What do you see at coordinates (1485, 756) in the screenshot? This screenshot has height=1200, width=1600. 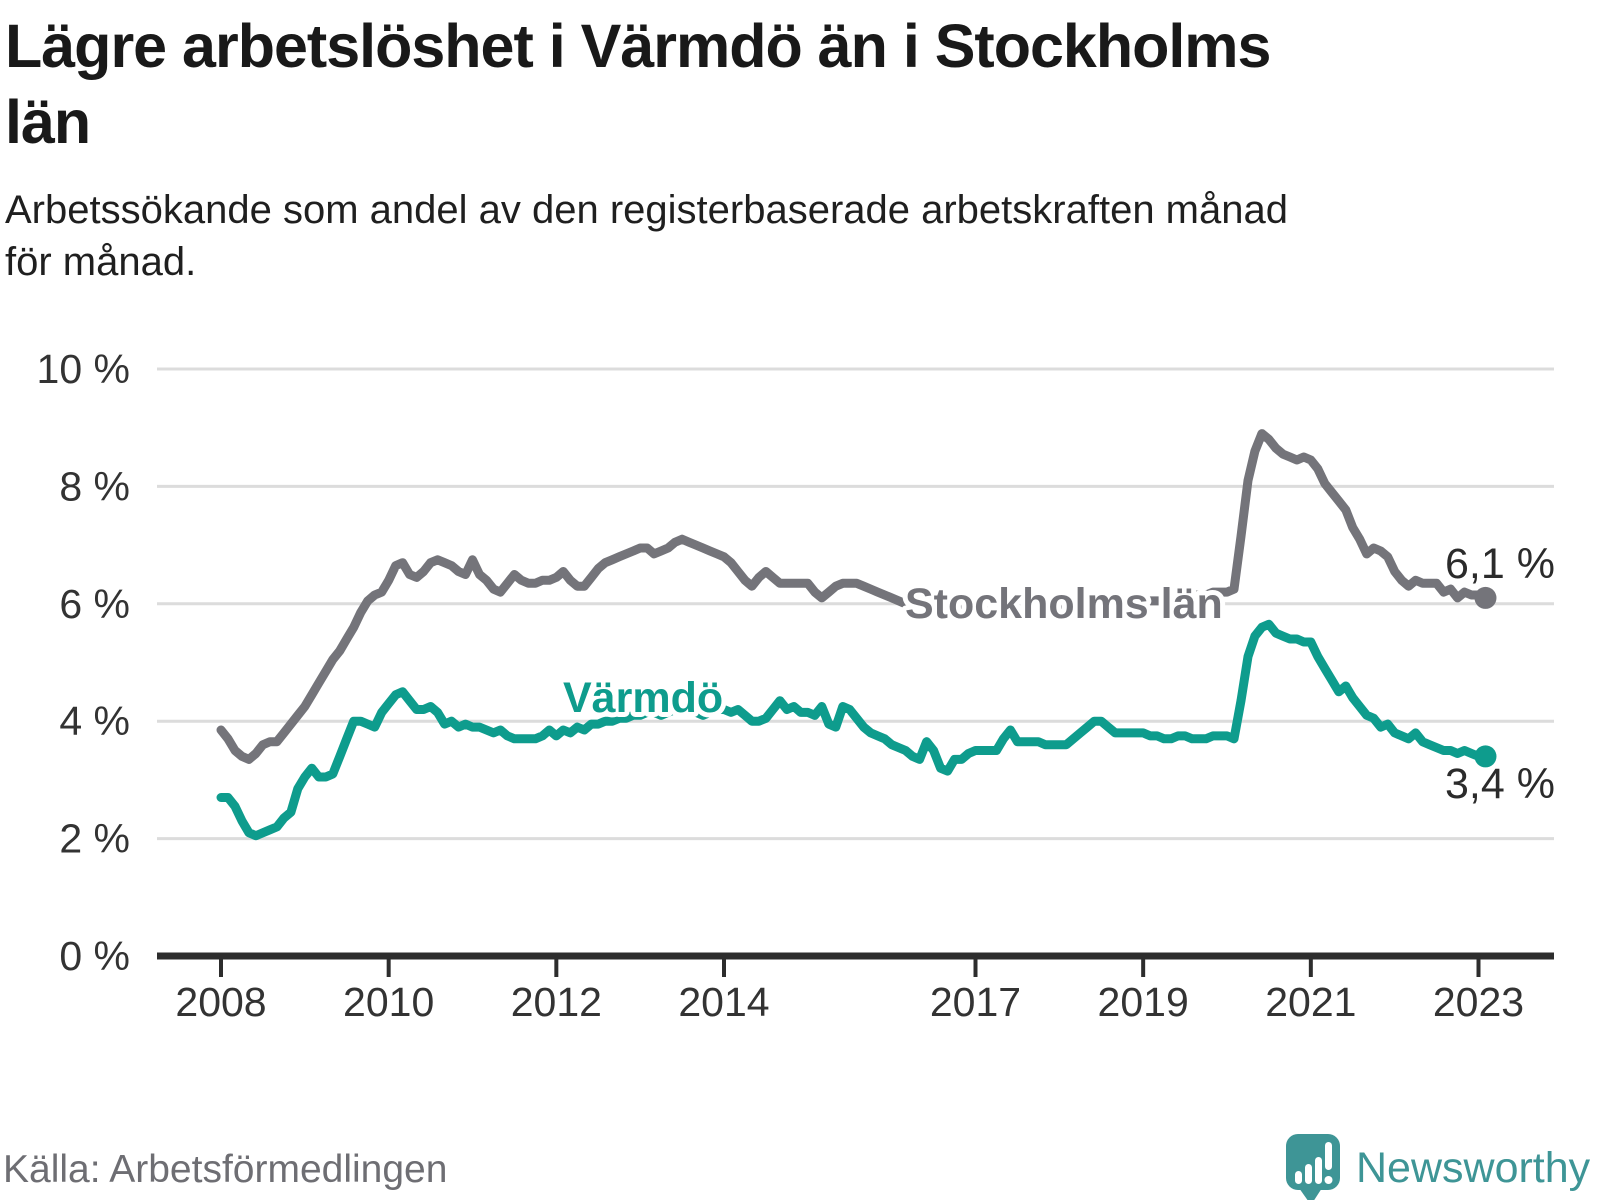 I see `series-end-dot-varmdo` at bounding box center [1485, 756].